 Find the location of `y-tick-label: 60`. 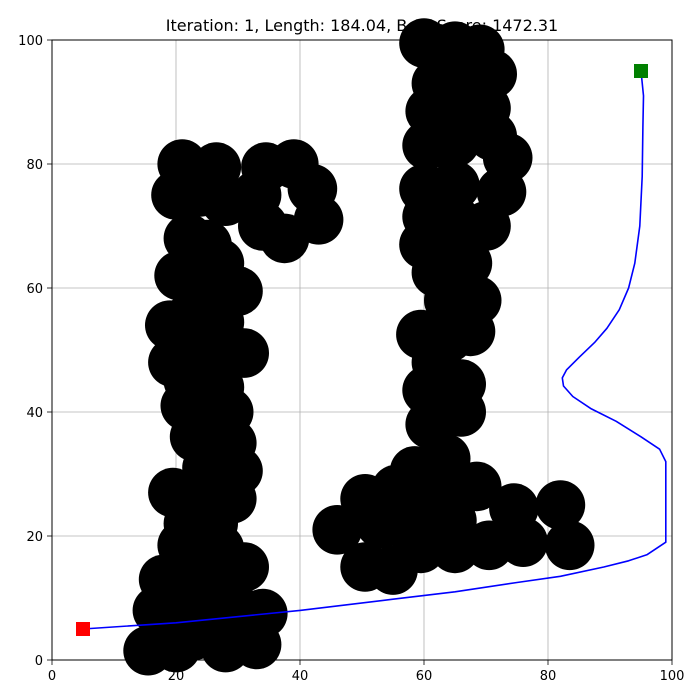

y-tick-label: 60 is located at coordinates (34, 289).